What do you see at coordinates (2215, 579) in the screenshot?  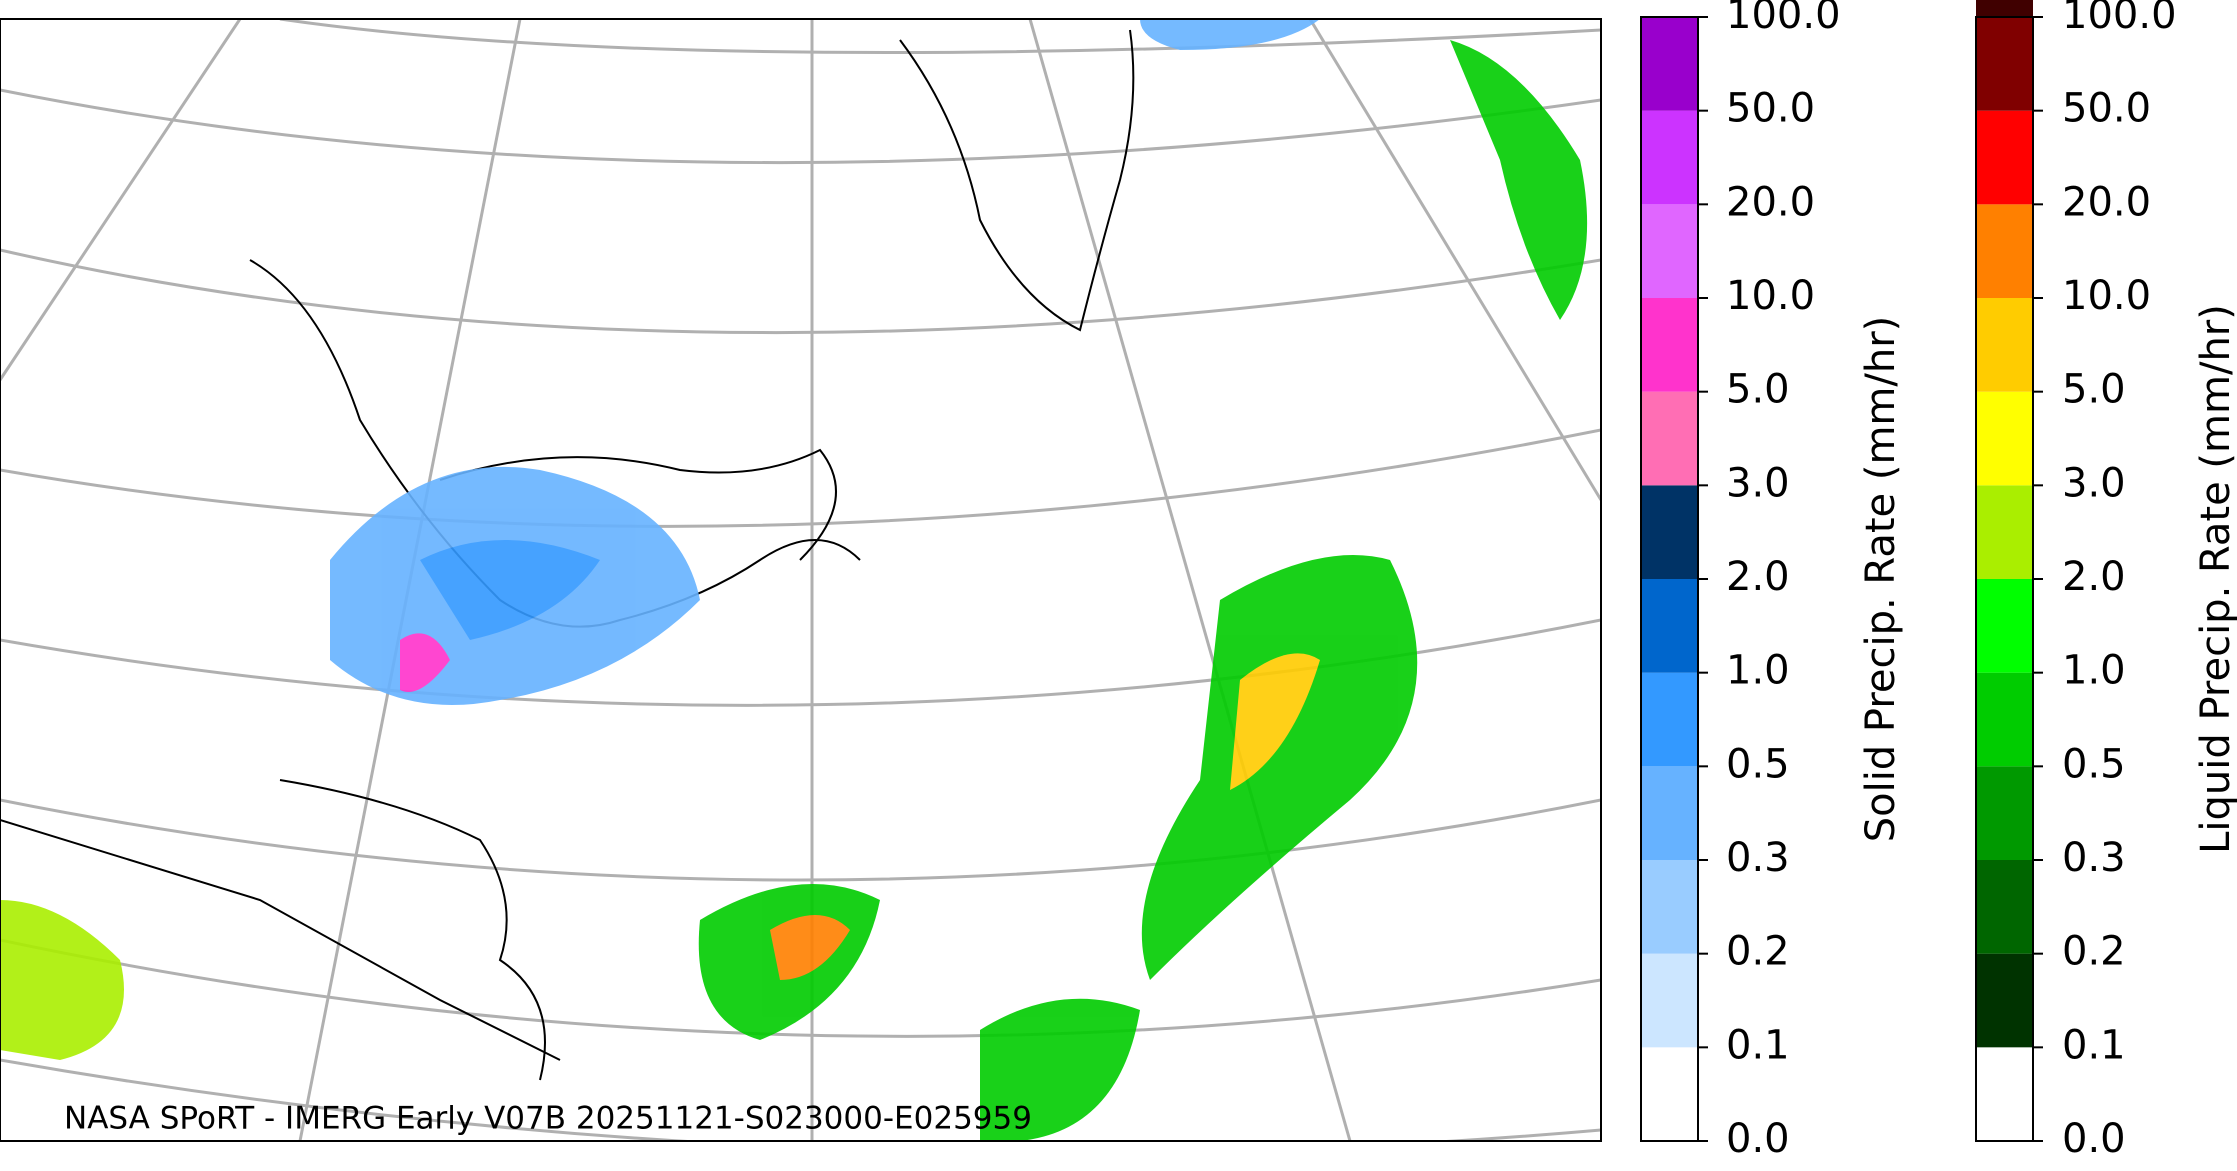 I see `colorbar-label: Liquid Precip. Rate (mm/hr)` at bounding box center [2215, 579].